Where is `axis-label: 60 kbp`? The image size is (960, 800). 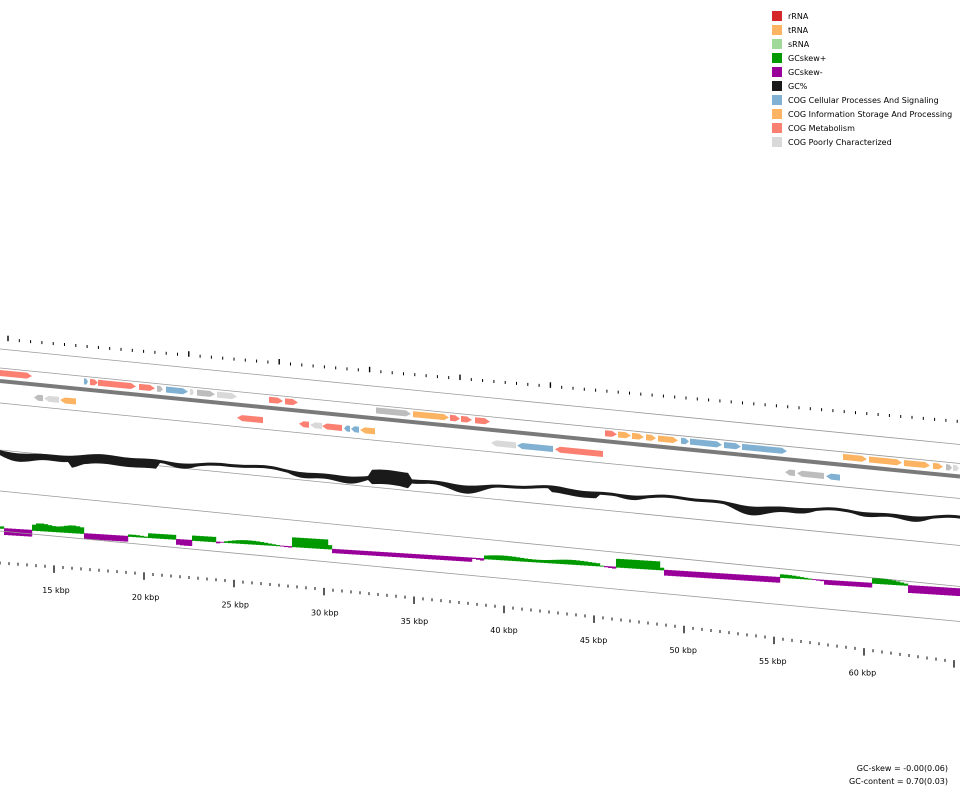 axis-label: 60 kbp is located at coordinates (863, 672).